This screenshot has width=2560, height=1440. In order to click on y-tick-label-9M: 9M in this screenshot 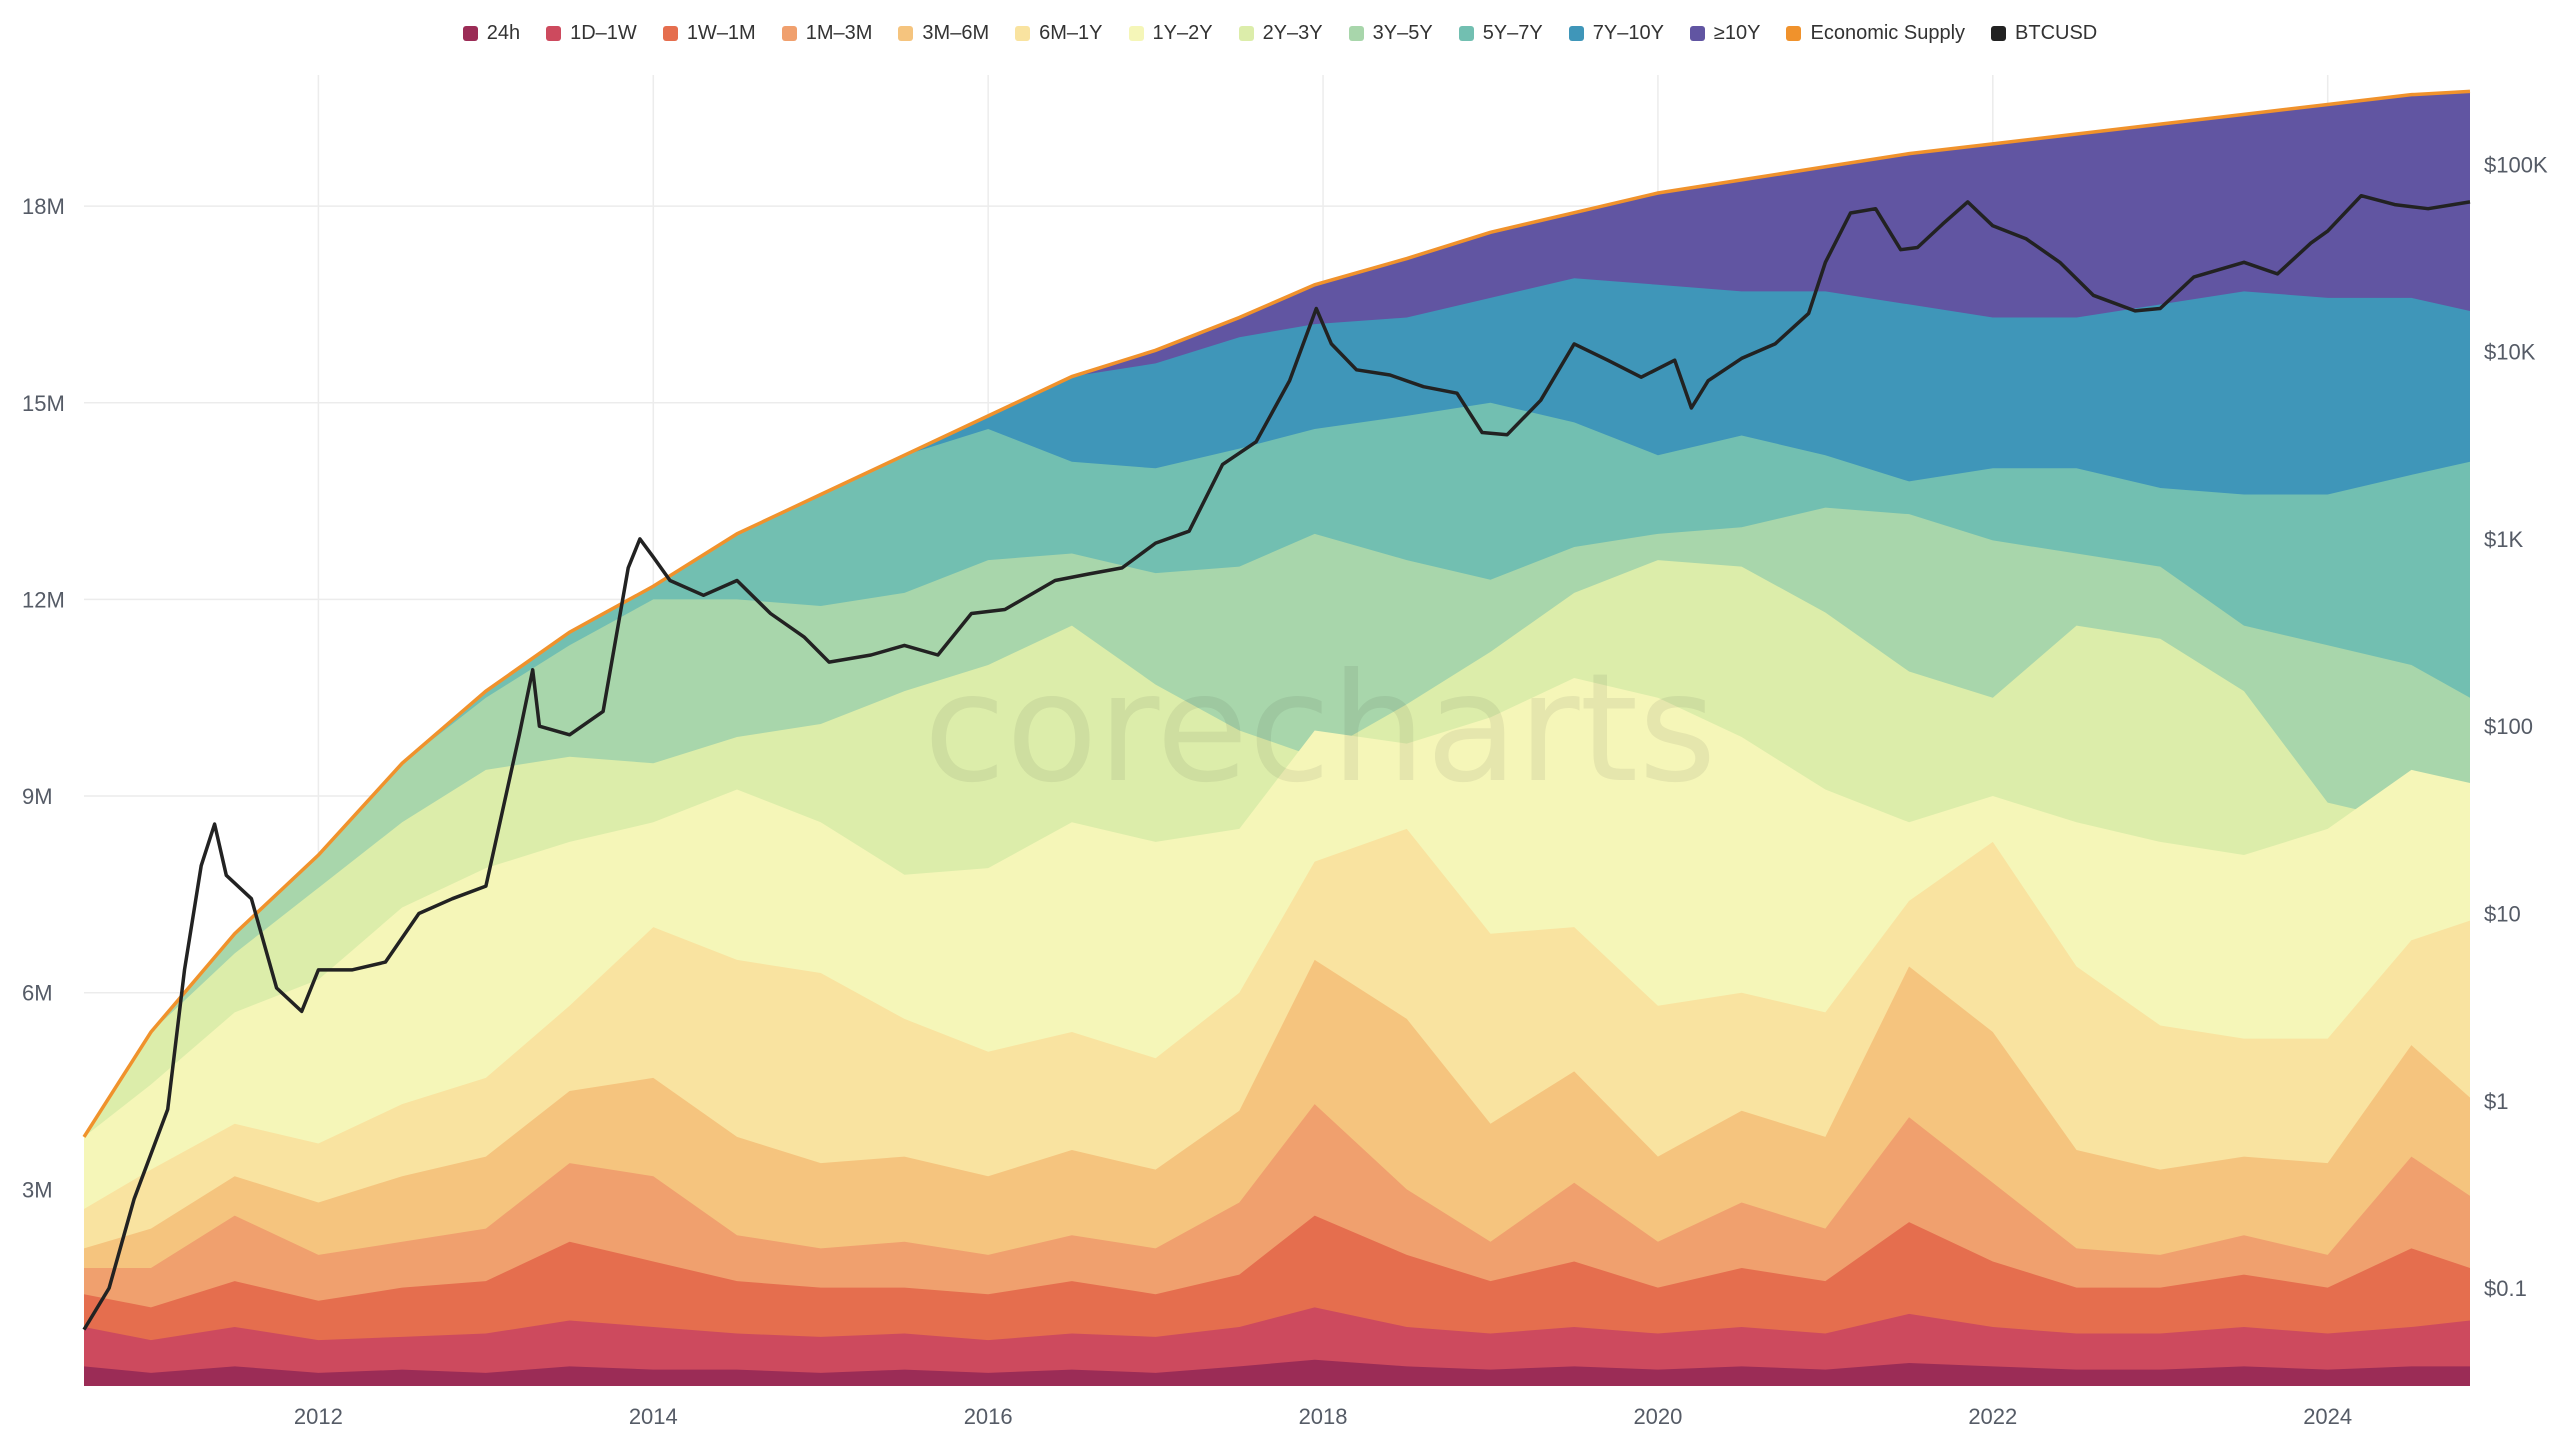, I will do `click(37, 796)`.